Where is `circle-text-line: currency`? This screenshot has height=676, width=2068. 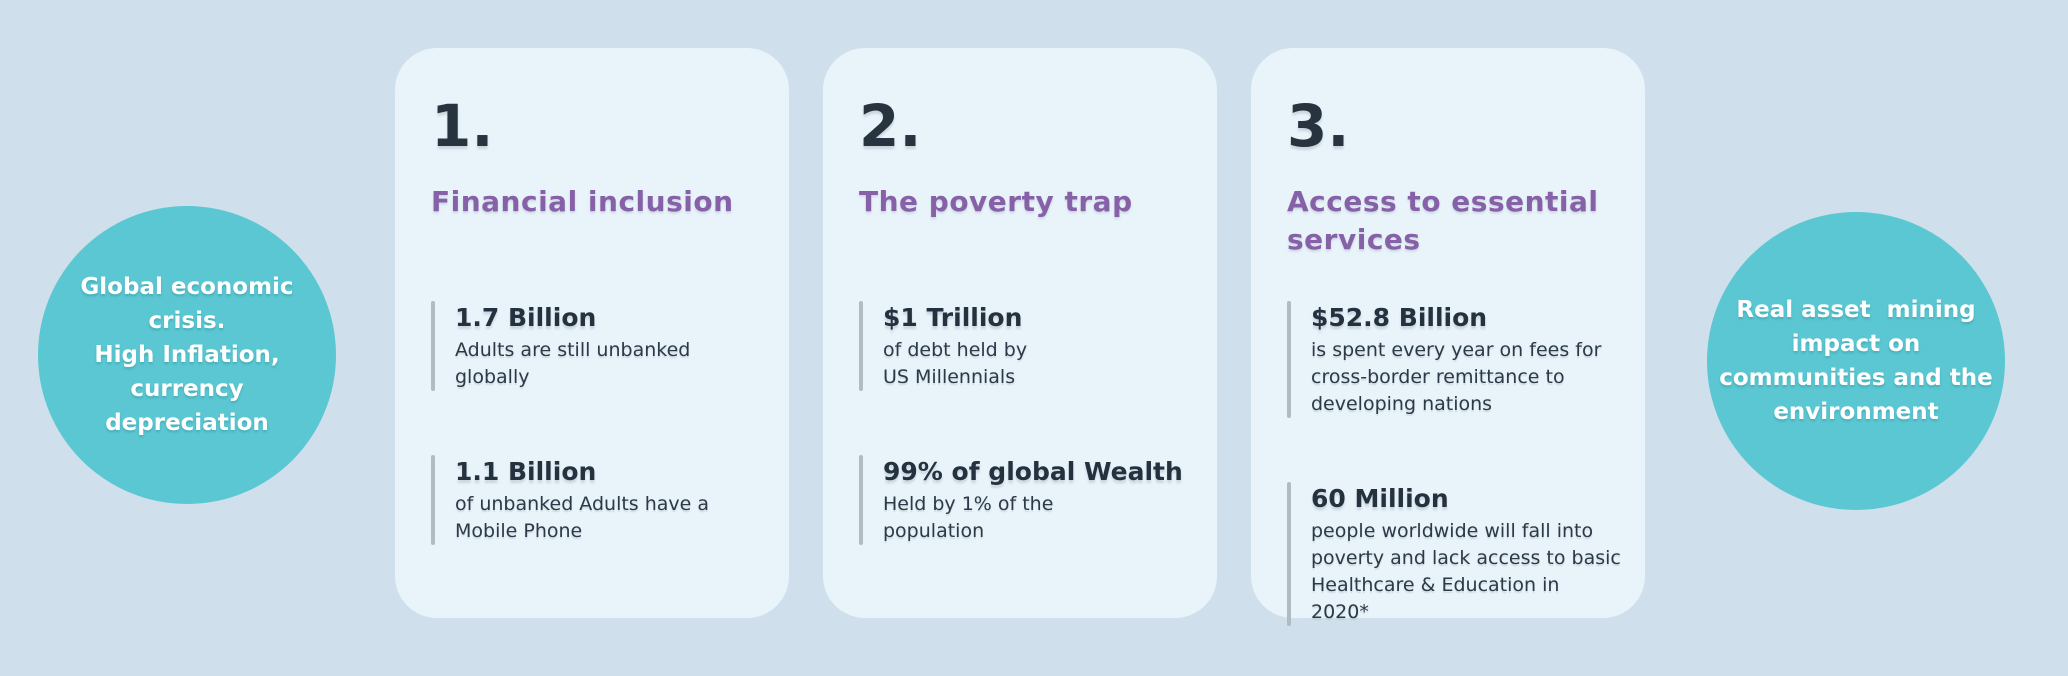 circle-text-line: currency is located at coordinates (187, 389).